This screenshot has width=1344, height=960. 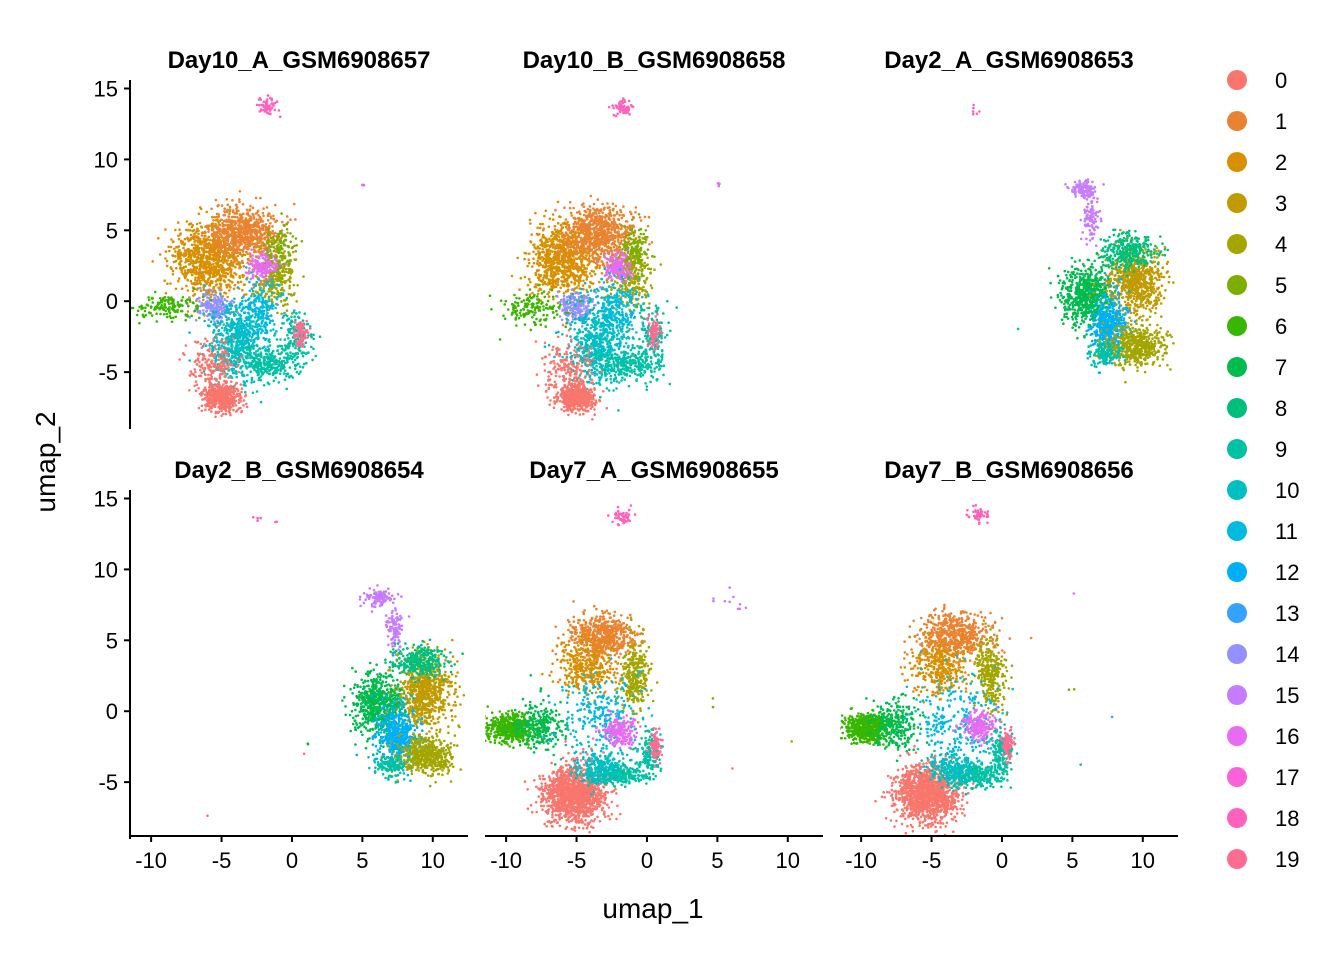 I want to click on y-tick-label: 0, so click(x=112, y=301).